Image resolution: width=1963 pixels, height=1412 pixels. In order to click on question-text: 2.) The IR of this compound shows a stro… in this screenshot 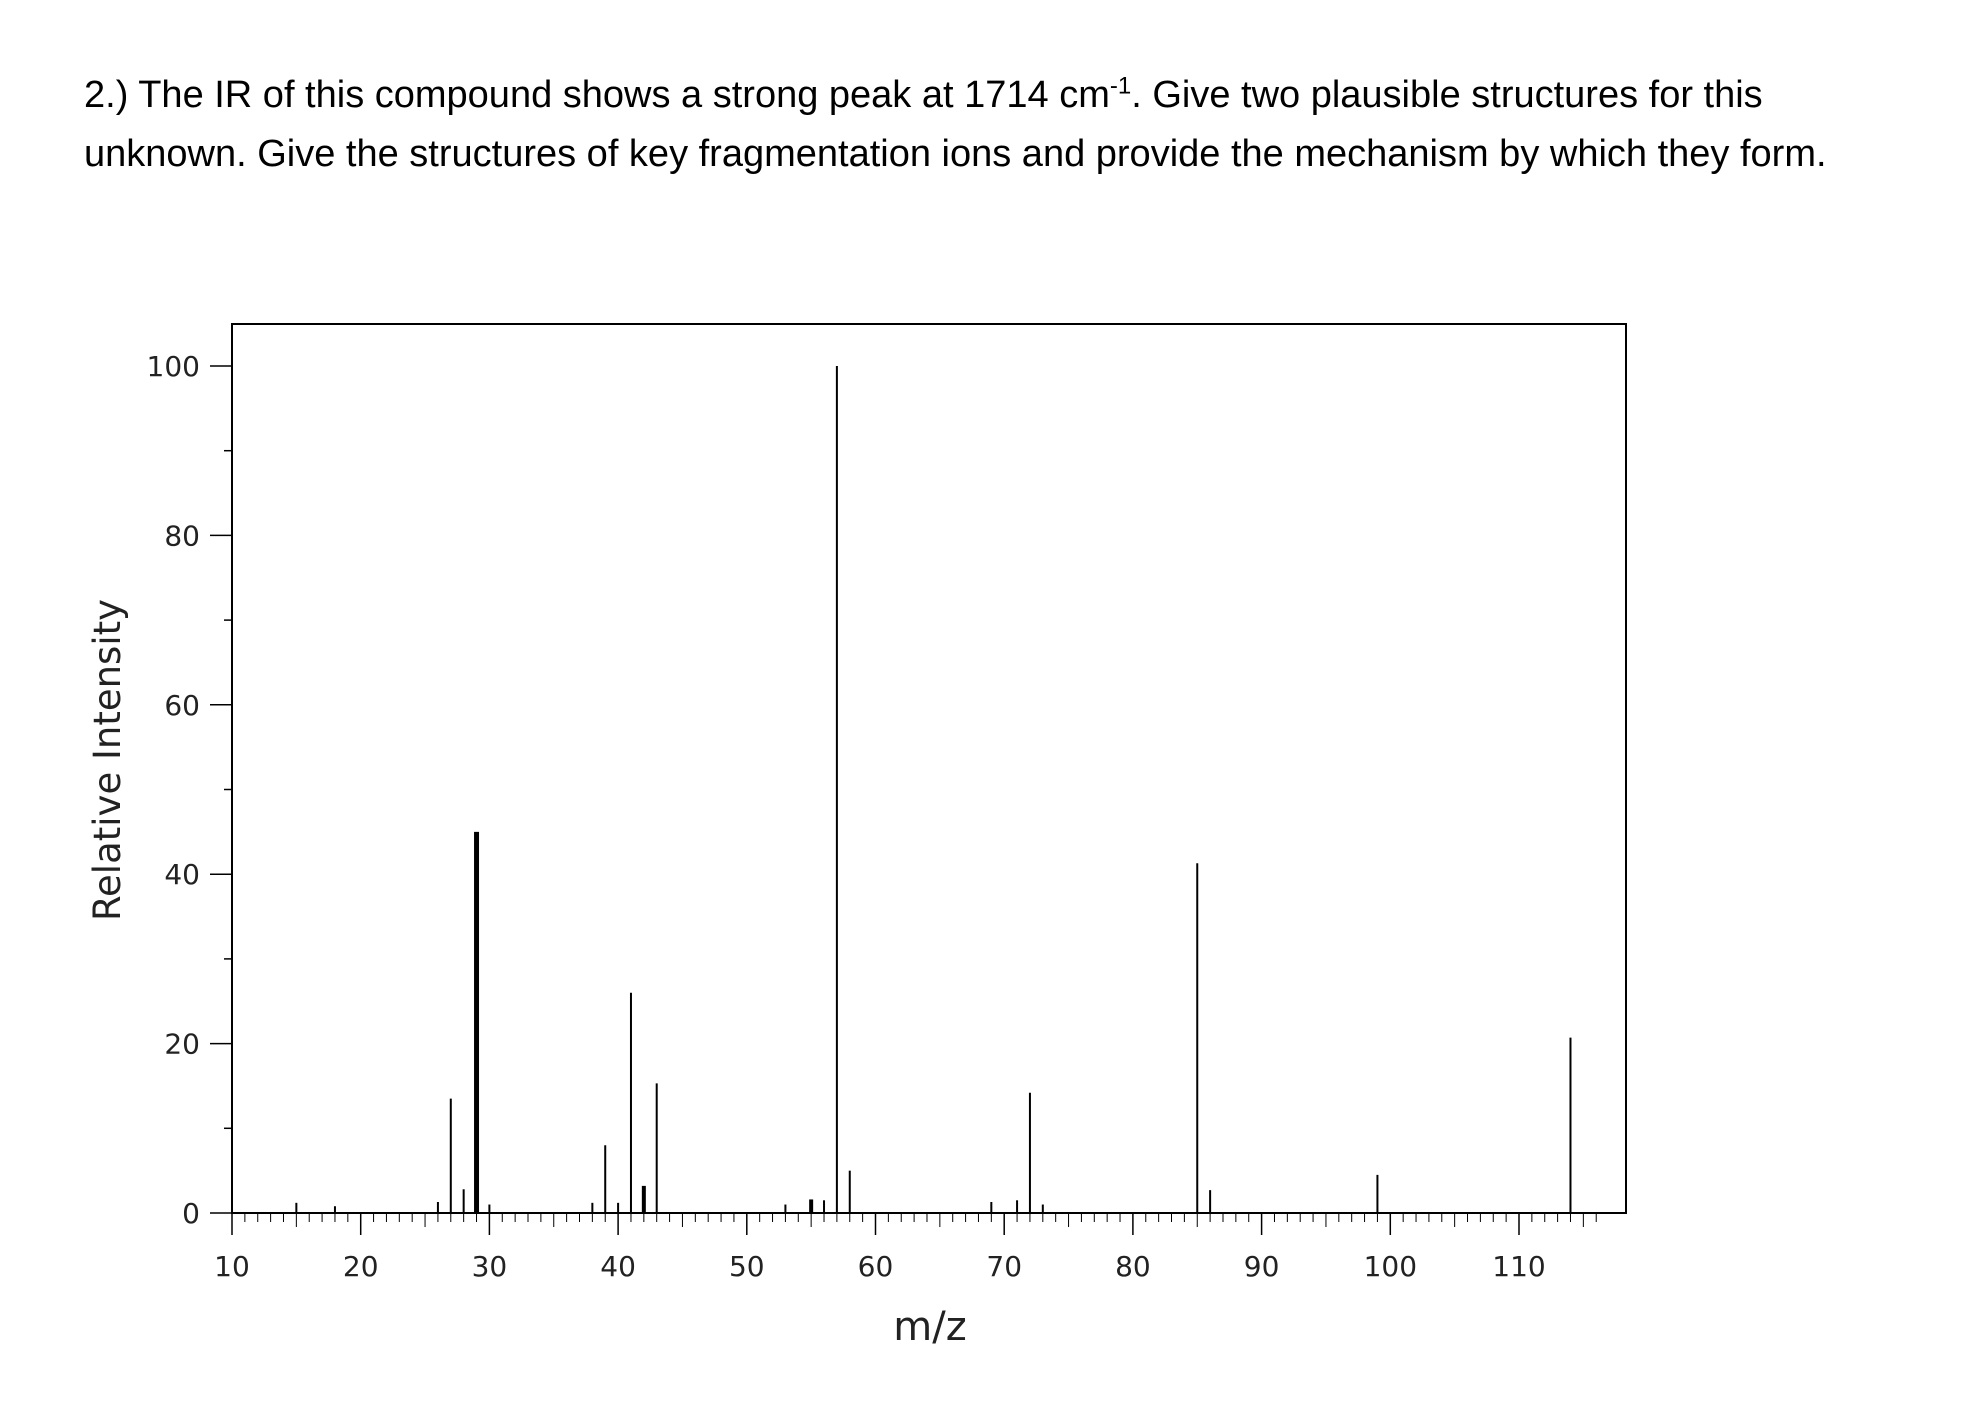, I will do `click(1004, 125)`.